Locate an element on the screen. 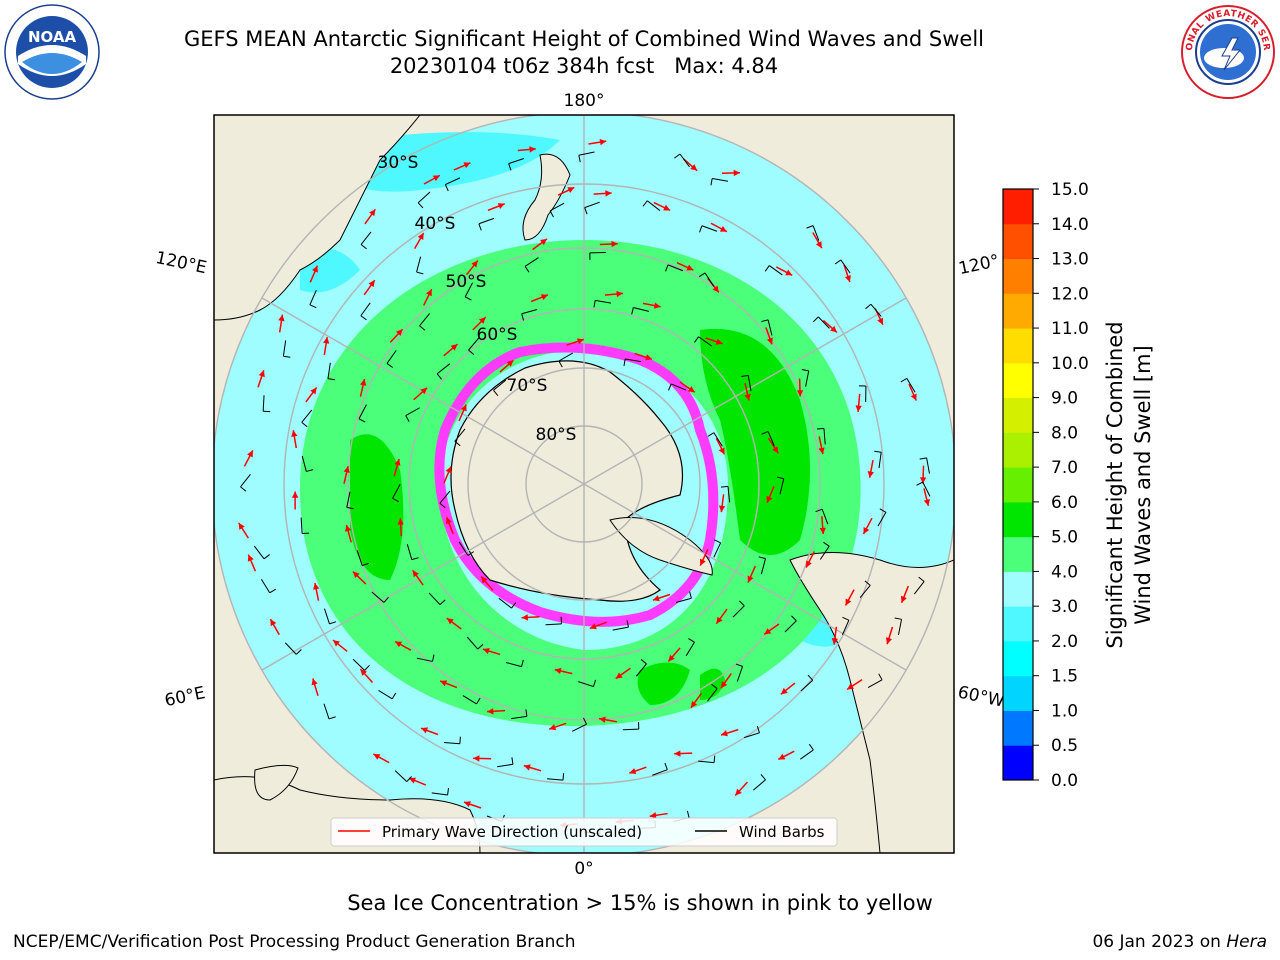 This screenshot has width=1280, height=960. footer-date: 06 Jan 2023 on Hera is located at coordinates (1179, 942).